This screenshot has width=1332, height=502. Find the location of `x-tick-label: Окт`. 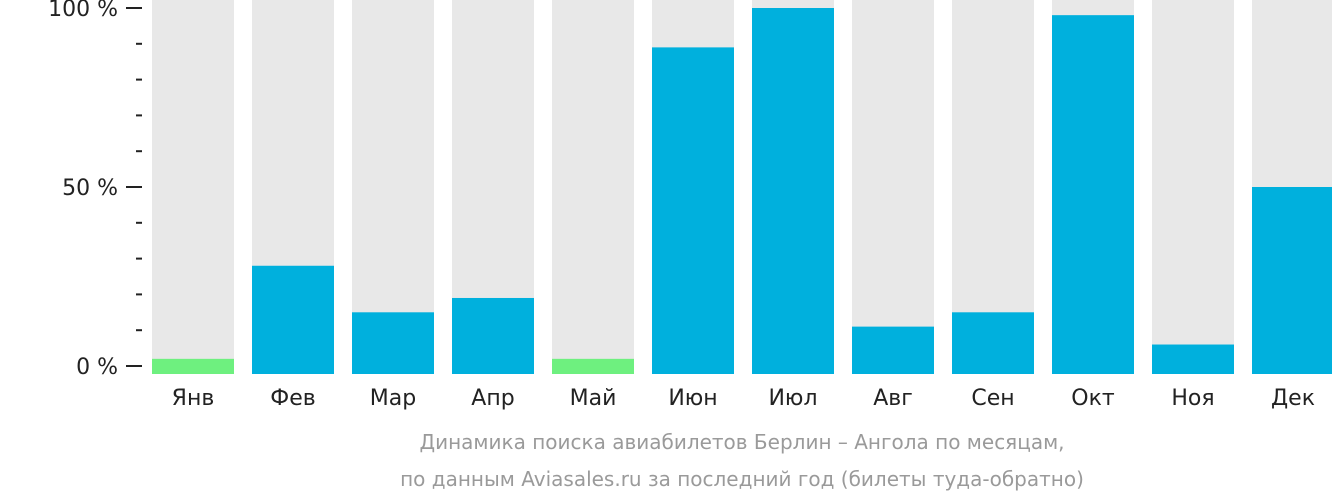

x-tick-label: Окт is located at coordinates (1093, 398).